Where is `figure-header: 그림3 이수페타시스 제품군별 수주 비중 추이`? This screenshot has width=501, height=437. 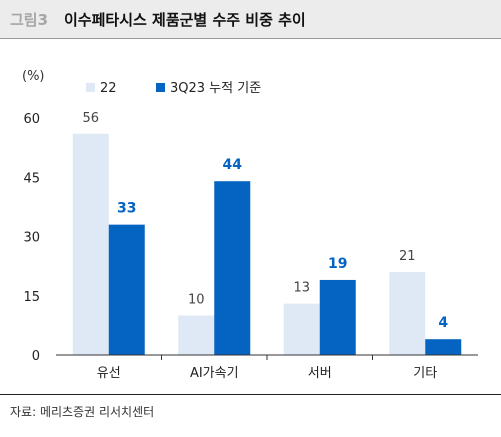
figure-header: 그림3 이수페타시스 제품군별 수주 비중 추이 is located at coordinates (250, 19).